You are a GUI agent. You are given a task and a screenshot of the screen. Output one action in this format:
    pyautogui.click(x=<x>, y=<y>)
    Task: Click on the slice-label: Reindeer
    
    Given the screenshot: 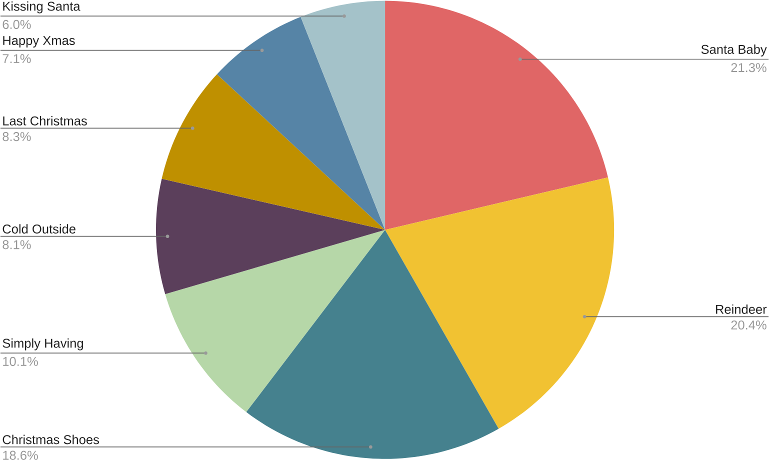 What is the action you would take?
    pyautogui.click(x=741, y=309)
    